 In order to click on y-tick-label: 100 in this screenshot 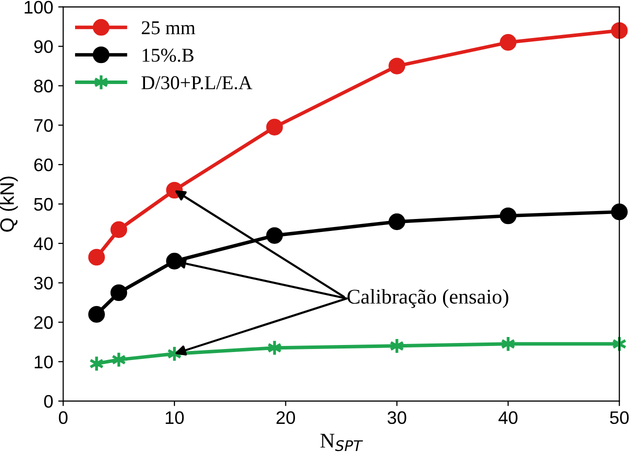, I will do `click(38, 7)`.